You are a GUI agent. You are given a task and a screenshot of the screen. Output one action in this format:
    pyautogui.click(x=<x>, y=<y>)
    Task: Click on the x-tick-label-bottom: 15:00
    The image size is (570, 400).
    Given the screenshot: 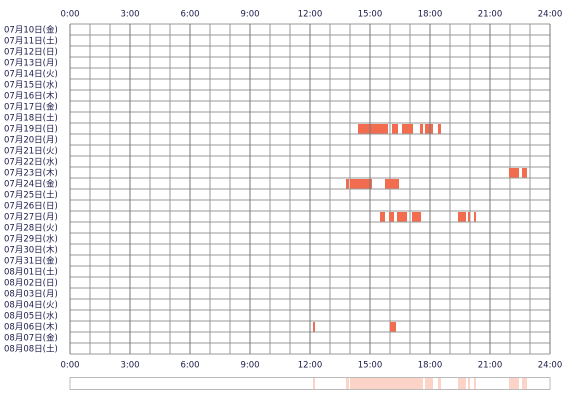 What is the action you would take?
    pyautogui.click(x=370, y=366)
    